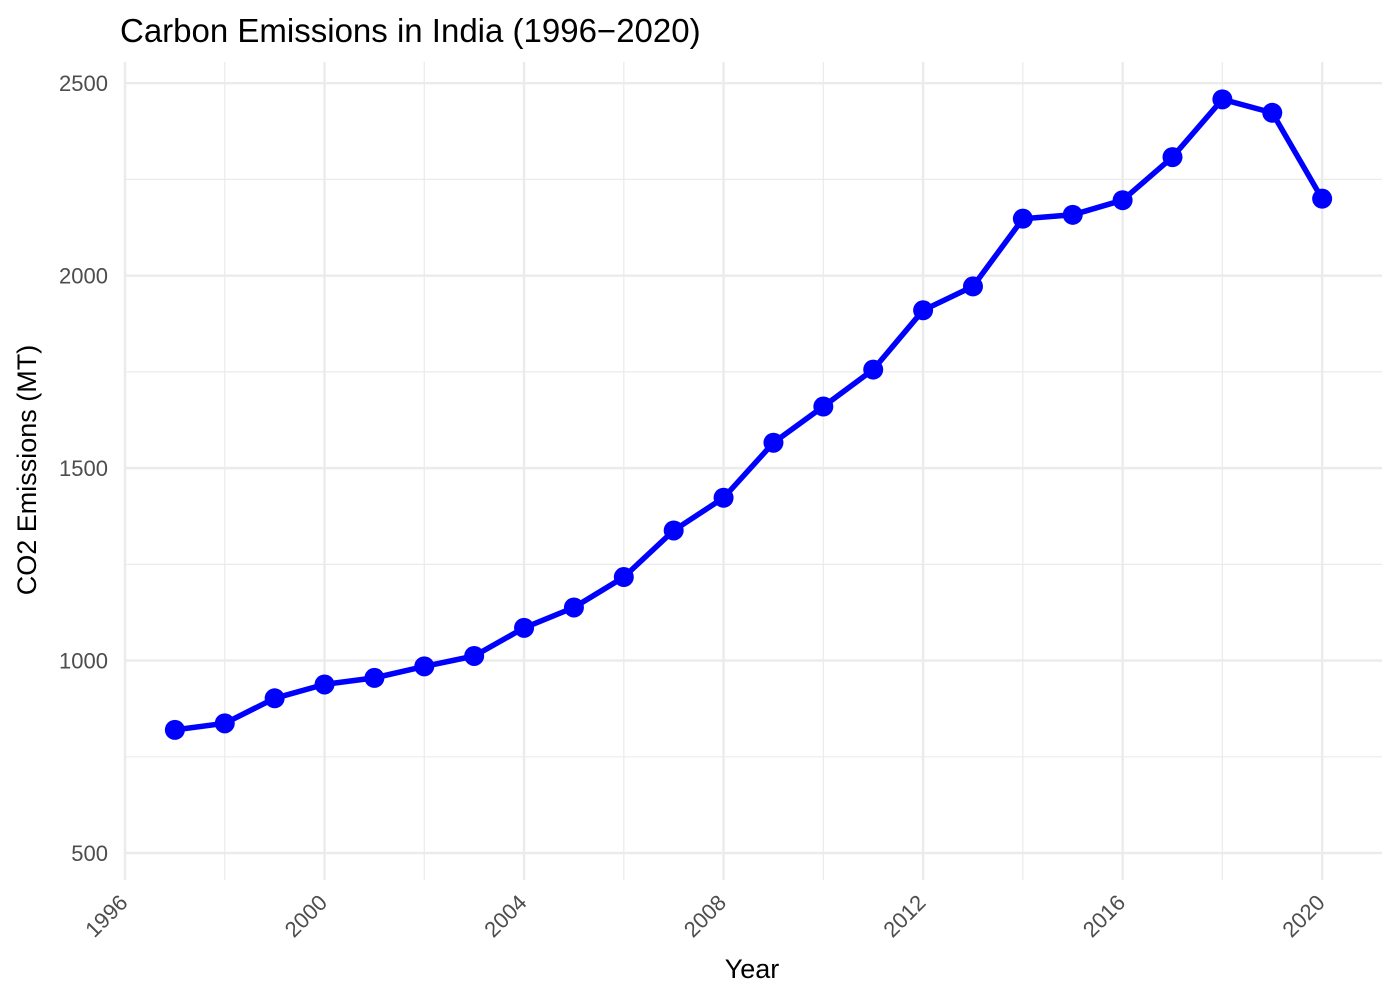 This screenshot has height=1000, width=1400. What do you see at coordinates (83, 276) in the screenshot?
I see `y-tick-label: 2000` at bounding box center [83, 276].